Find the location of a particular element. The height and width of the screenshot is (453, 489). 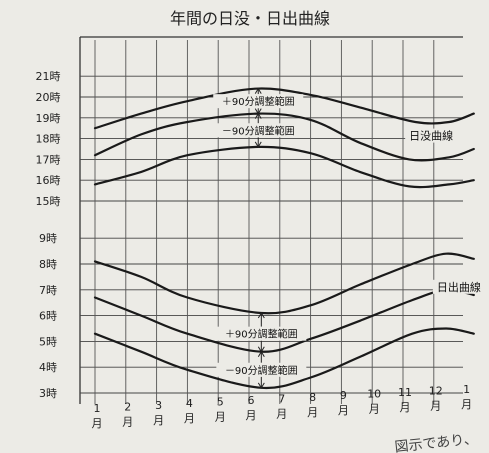

y-tick-label: 19時 is located at coordinates (48, 118).